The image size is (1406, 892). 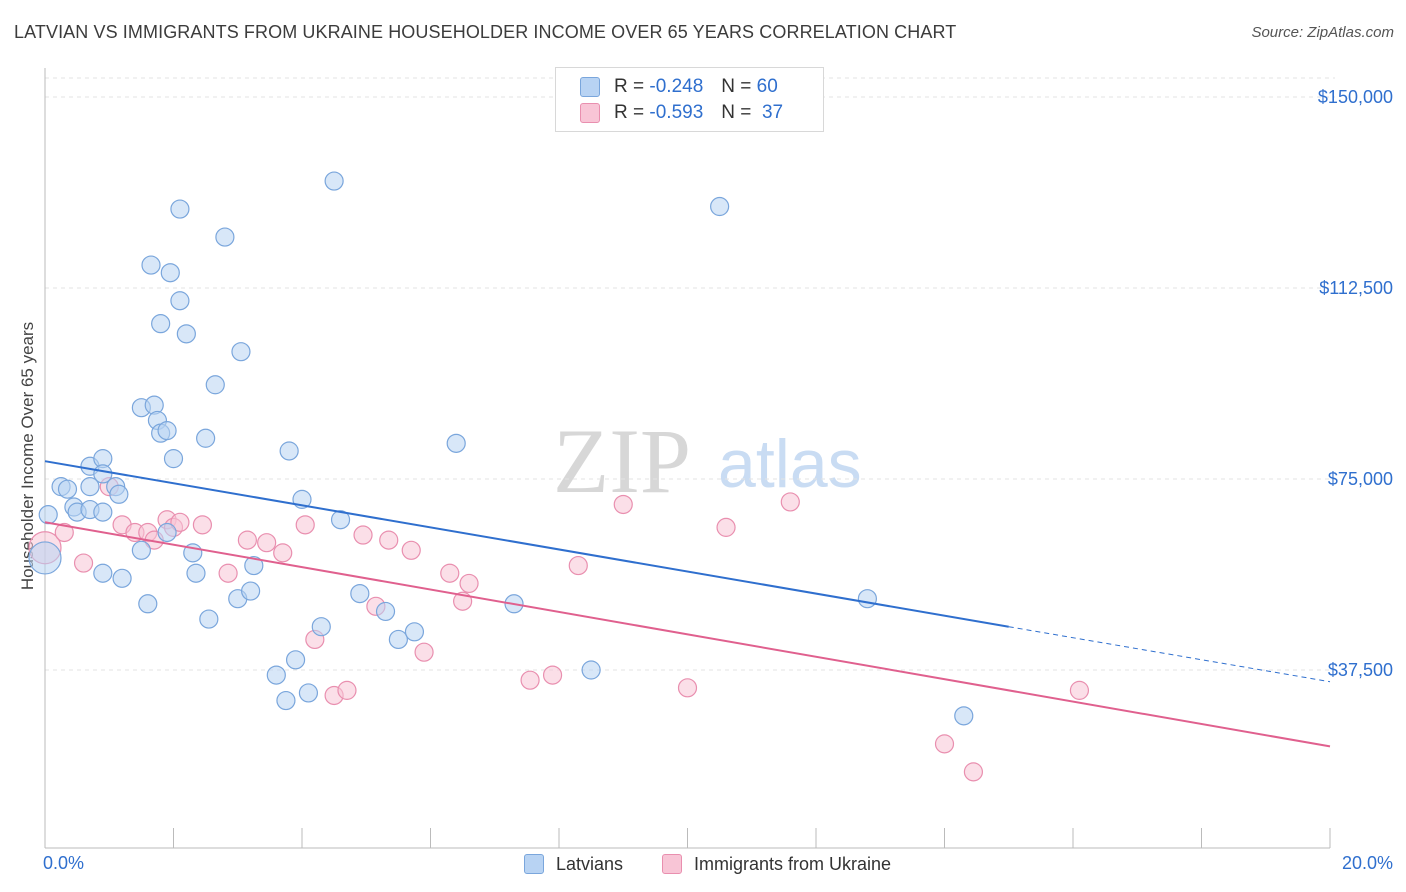 I want to click on legend-n-value: 60, so click(x=767, y=86).